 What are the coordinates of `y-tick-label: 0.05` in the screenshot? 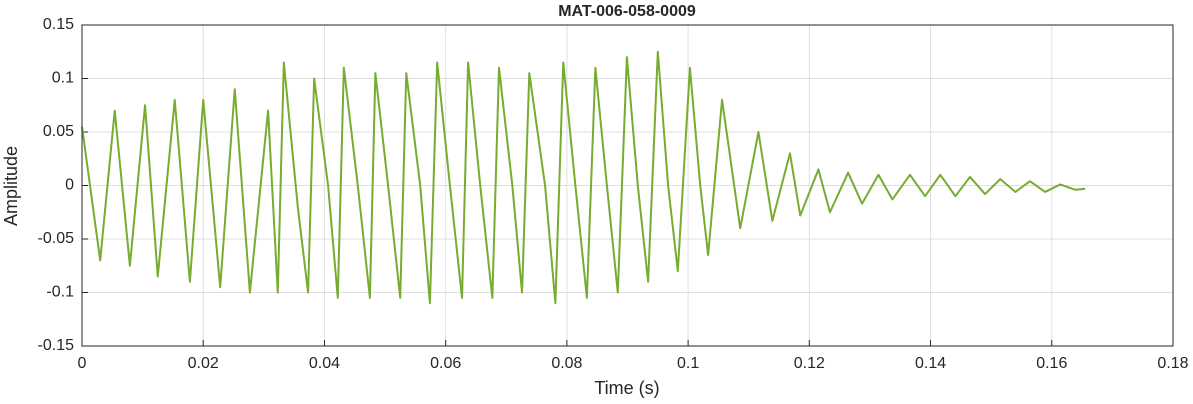 It's located at (58, 131).